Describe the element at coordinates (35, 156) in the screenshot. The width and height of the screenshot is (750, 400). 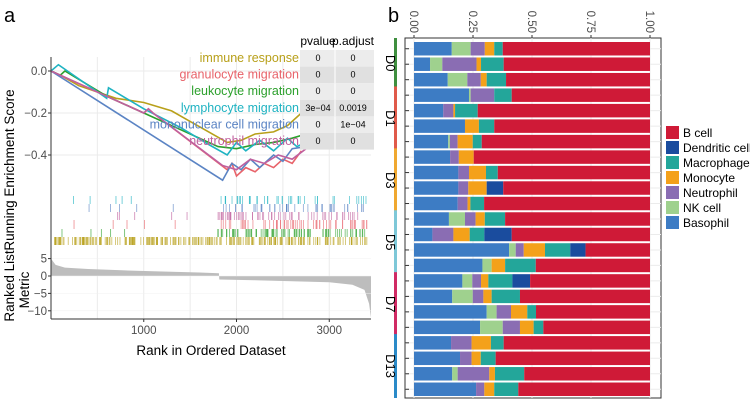
I see `y-tick-label: −0.4` at that location.